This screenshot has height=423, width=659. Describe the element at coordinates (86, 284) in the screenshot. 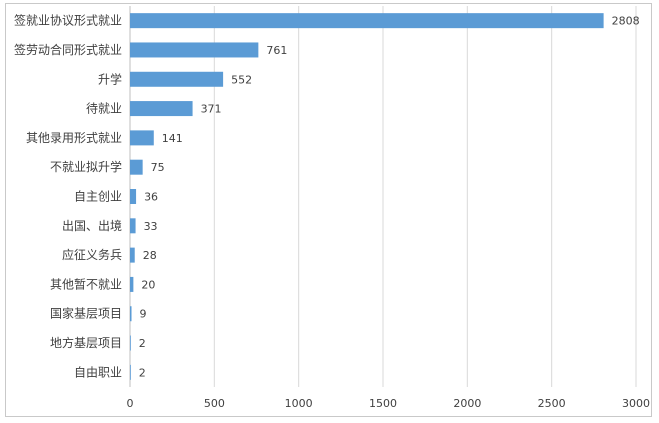

I see `category-label: 其他暂不就业` at that location.